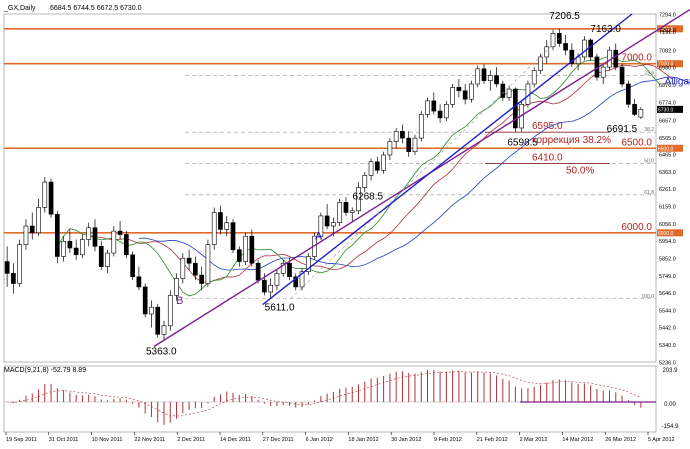  I want to click on price-tick-label: 6465.0, so click(667, 156).